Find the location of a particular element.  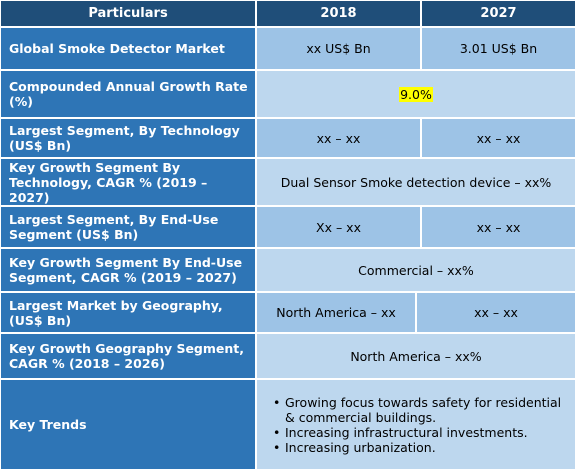

row-value-2027: 3.01 US$ Bn is located at coordinates (498, 48).